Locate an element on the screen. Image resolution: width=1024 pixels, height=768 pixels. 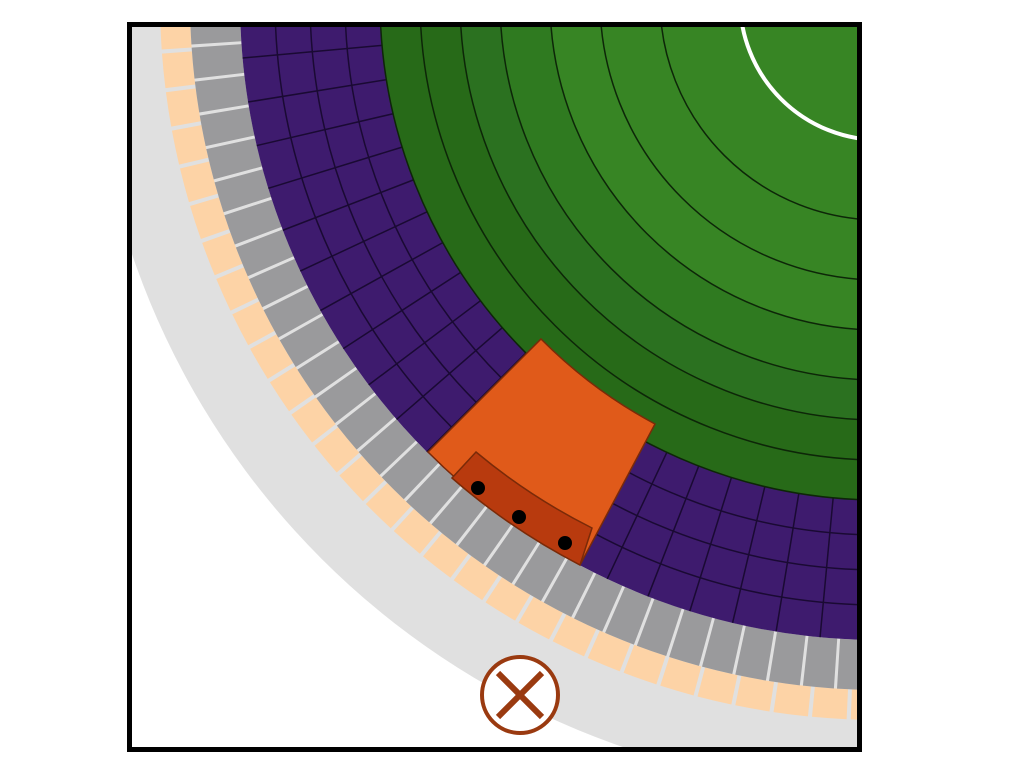
entrance-icon-stroke is located at coordinates (520, 695).